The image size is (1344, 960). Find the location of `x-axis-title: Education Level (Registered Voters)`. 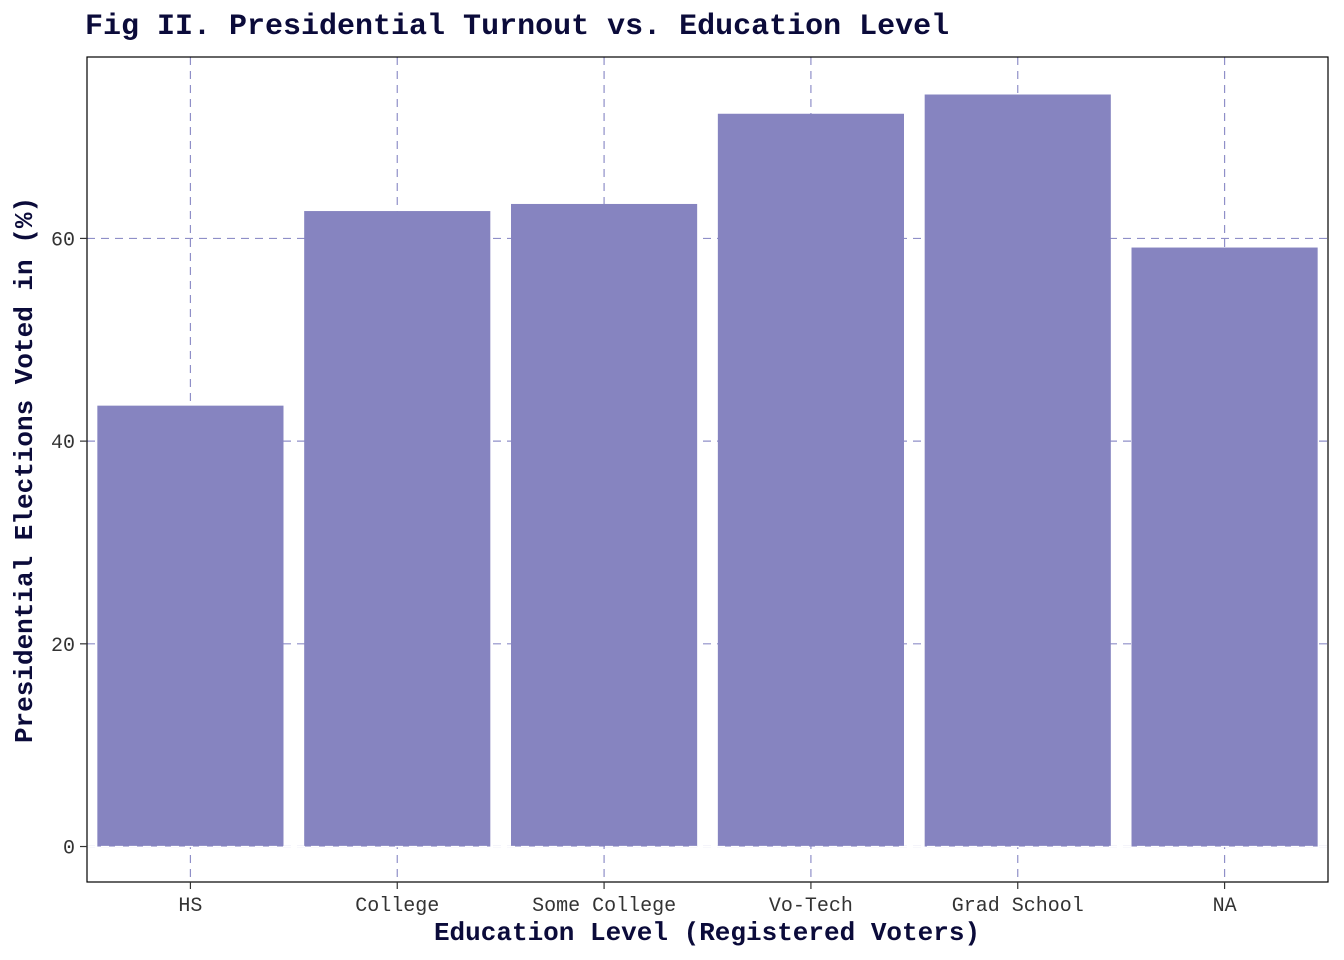

x-axis-title: Education Level (Registered Voters) is located at coordinates (707, 933).